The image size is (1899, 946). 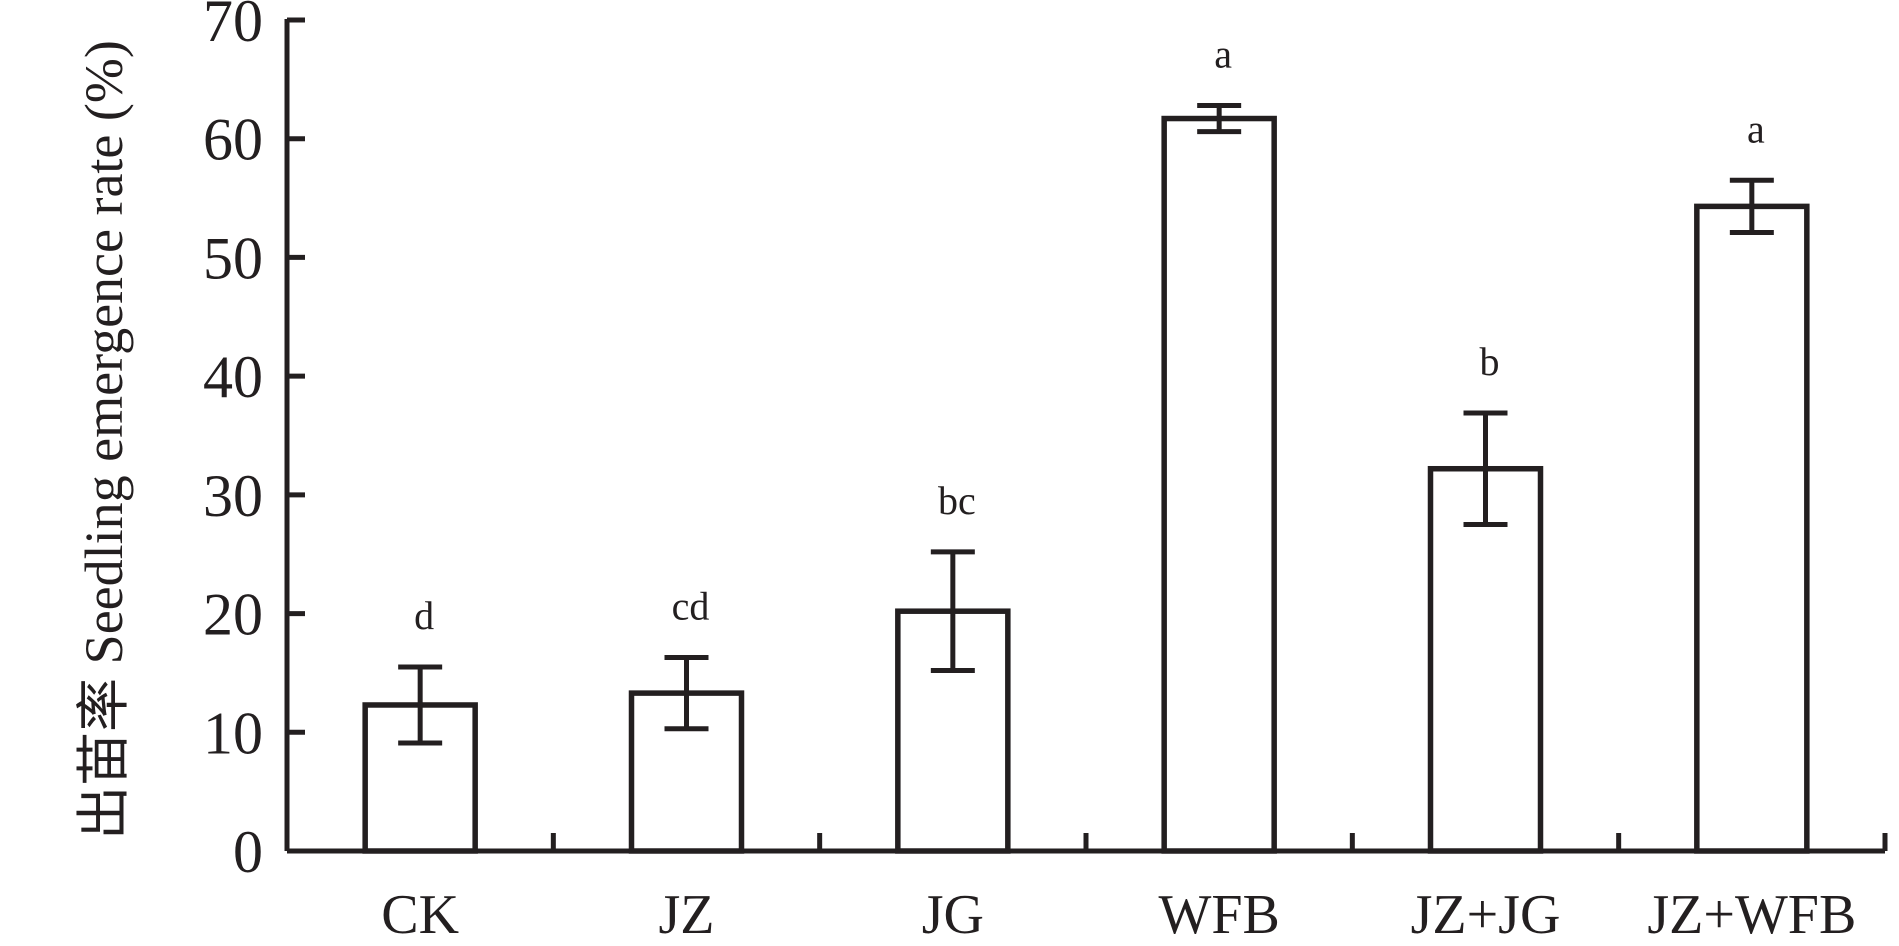 What do you see at coordinates (686, 693) in the screenshot?
I see `error-bar-JZ` at bounding box center [686, 693].